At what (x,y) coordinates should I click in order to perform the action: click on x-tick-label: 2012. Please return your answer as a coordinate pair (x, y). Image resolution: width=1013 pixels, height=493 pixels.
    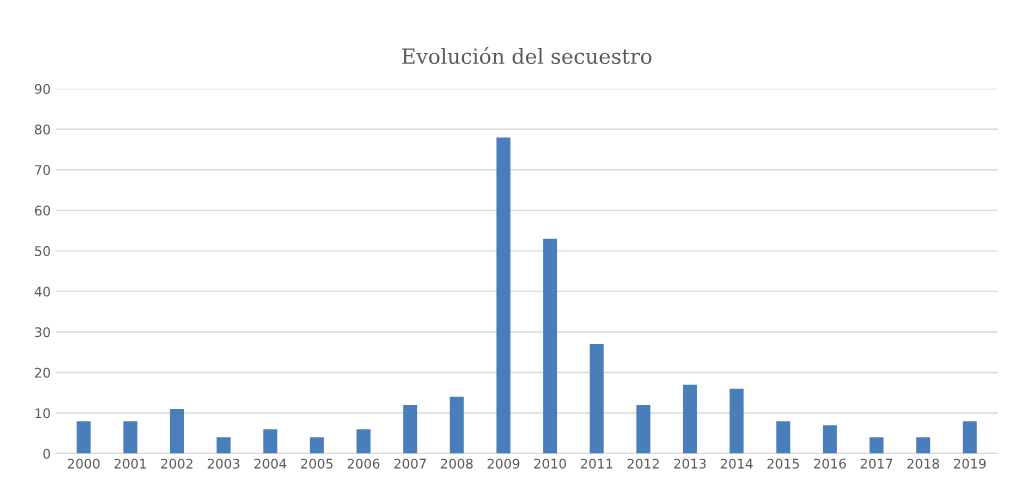
    Looking at the image, I should click on (643, 463).